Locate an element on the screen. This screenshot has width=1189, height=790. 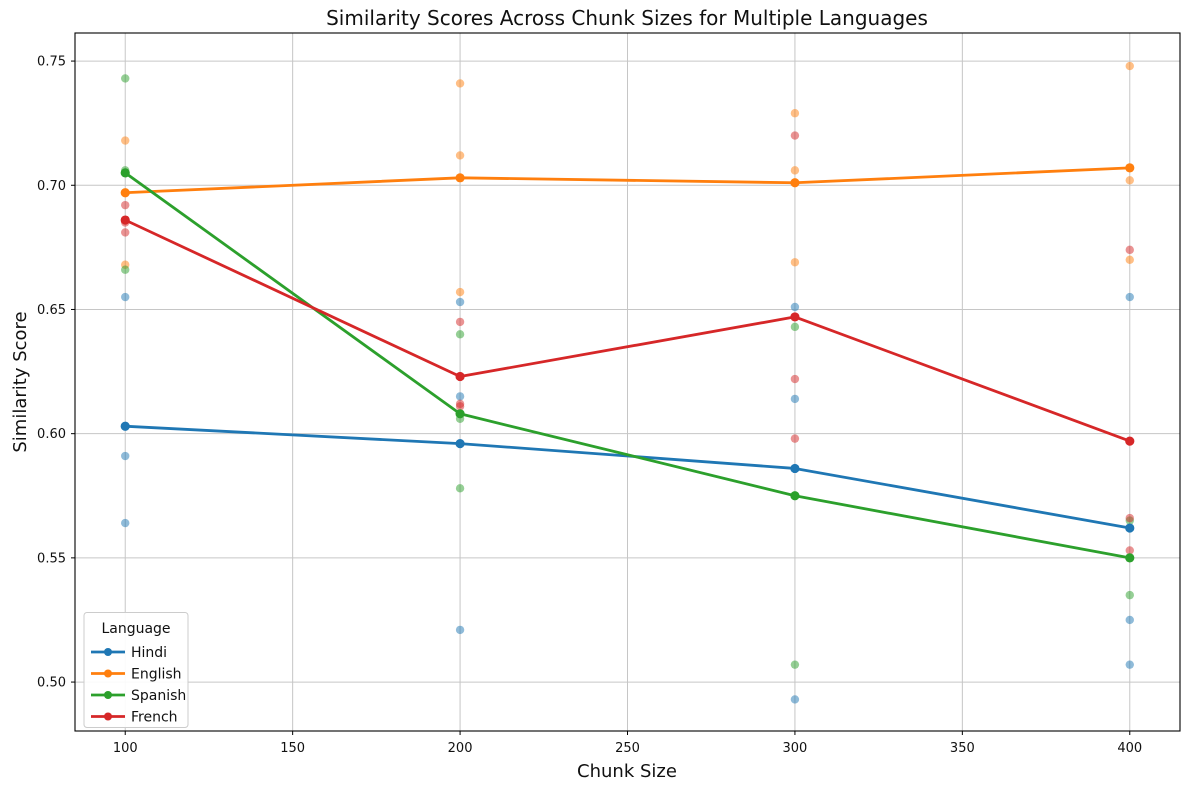
x-tick-label: 350 is located at coordinates (962, 748).